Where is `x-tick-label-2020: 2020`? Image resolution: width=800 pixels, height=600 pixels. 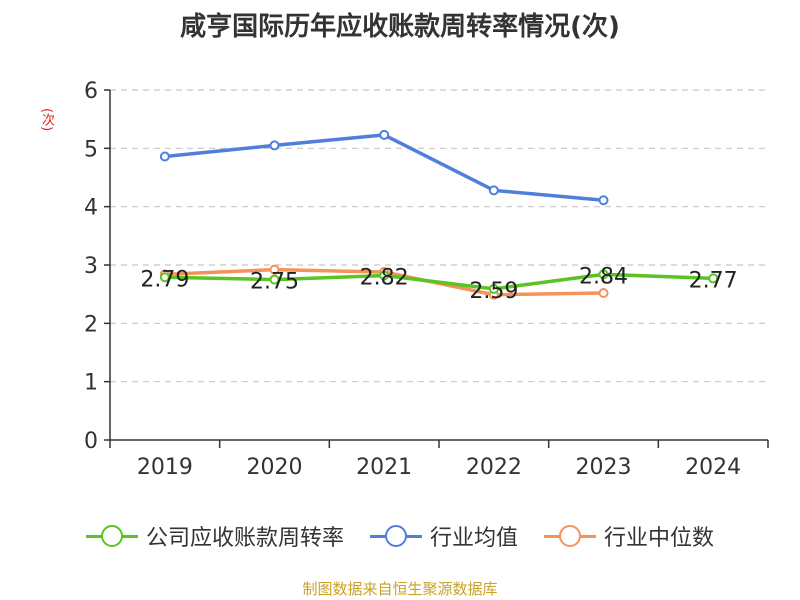 x-tick-label-2020: 2020 is located at coordinates (275, 467).